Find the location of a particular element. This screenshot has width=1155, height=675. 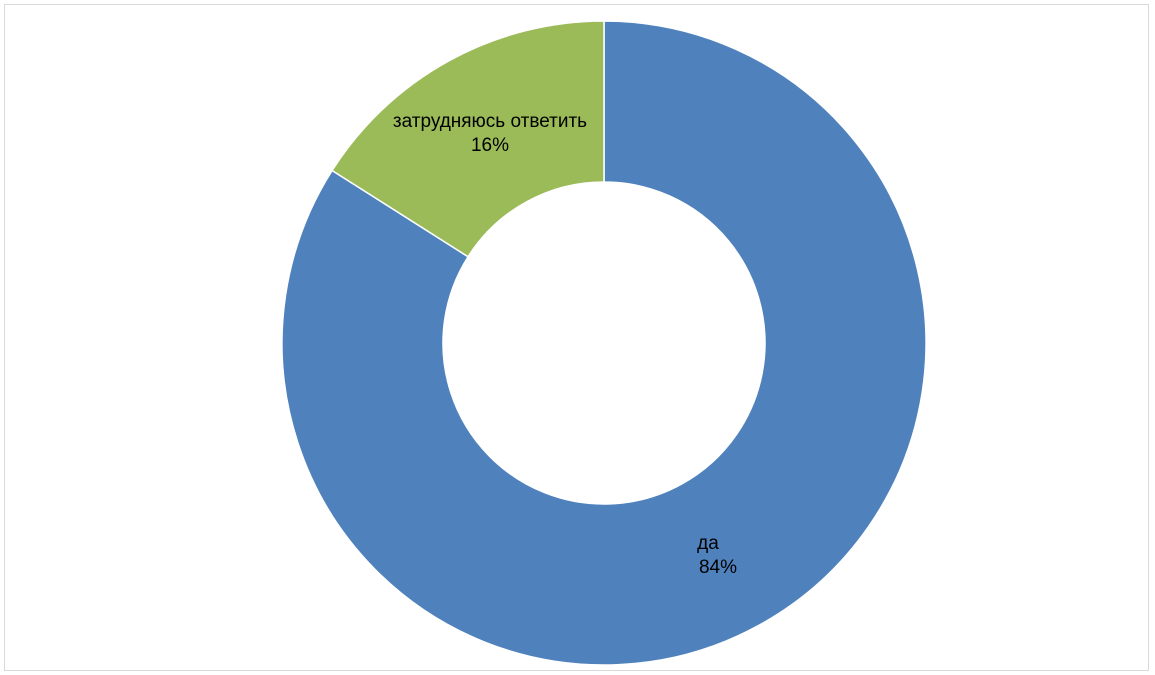

slice-label-group-1: затрудняюсь ответить 16% is located at coordinates (490, 133).